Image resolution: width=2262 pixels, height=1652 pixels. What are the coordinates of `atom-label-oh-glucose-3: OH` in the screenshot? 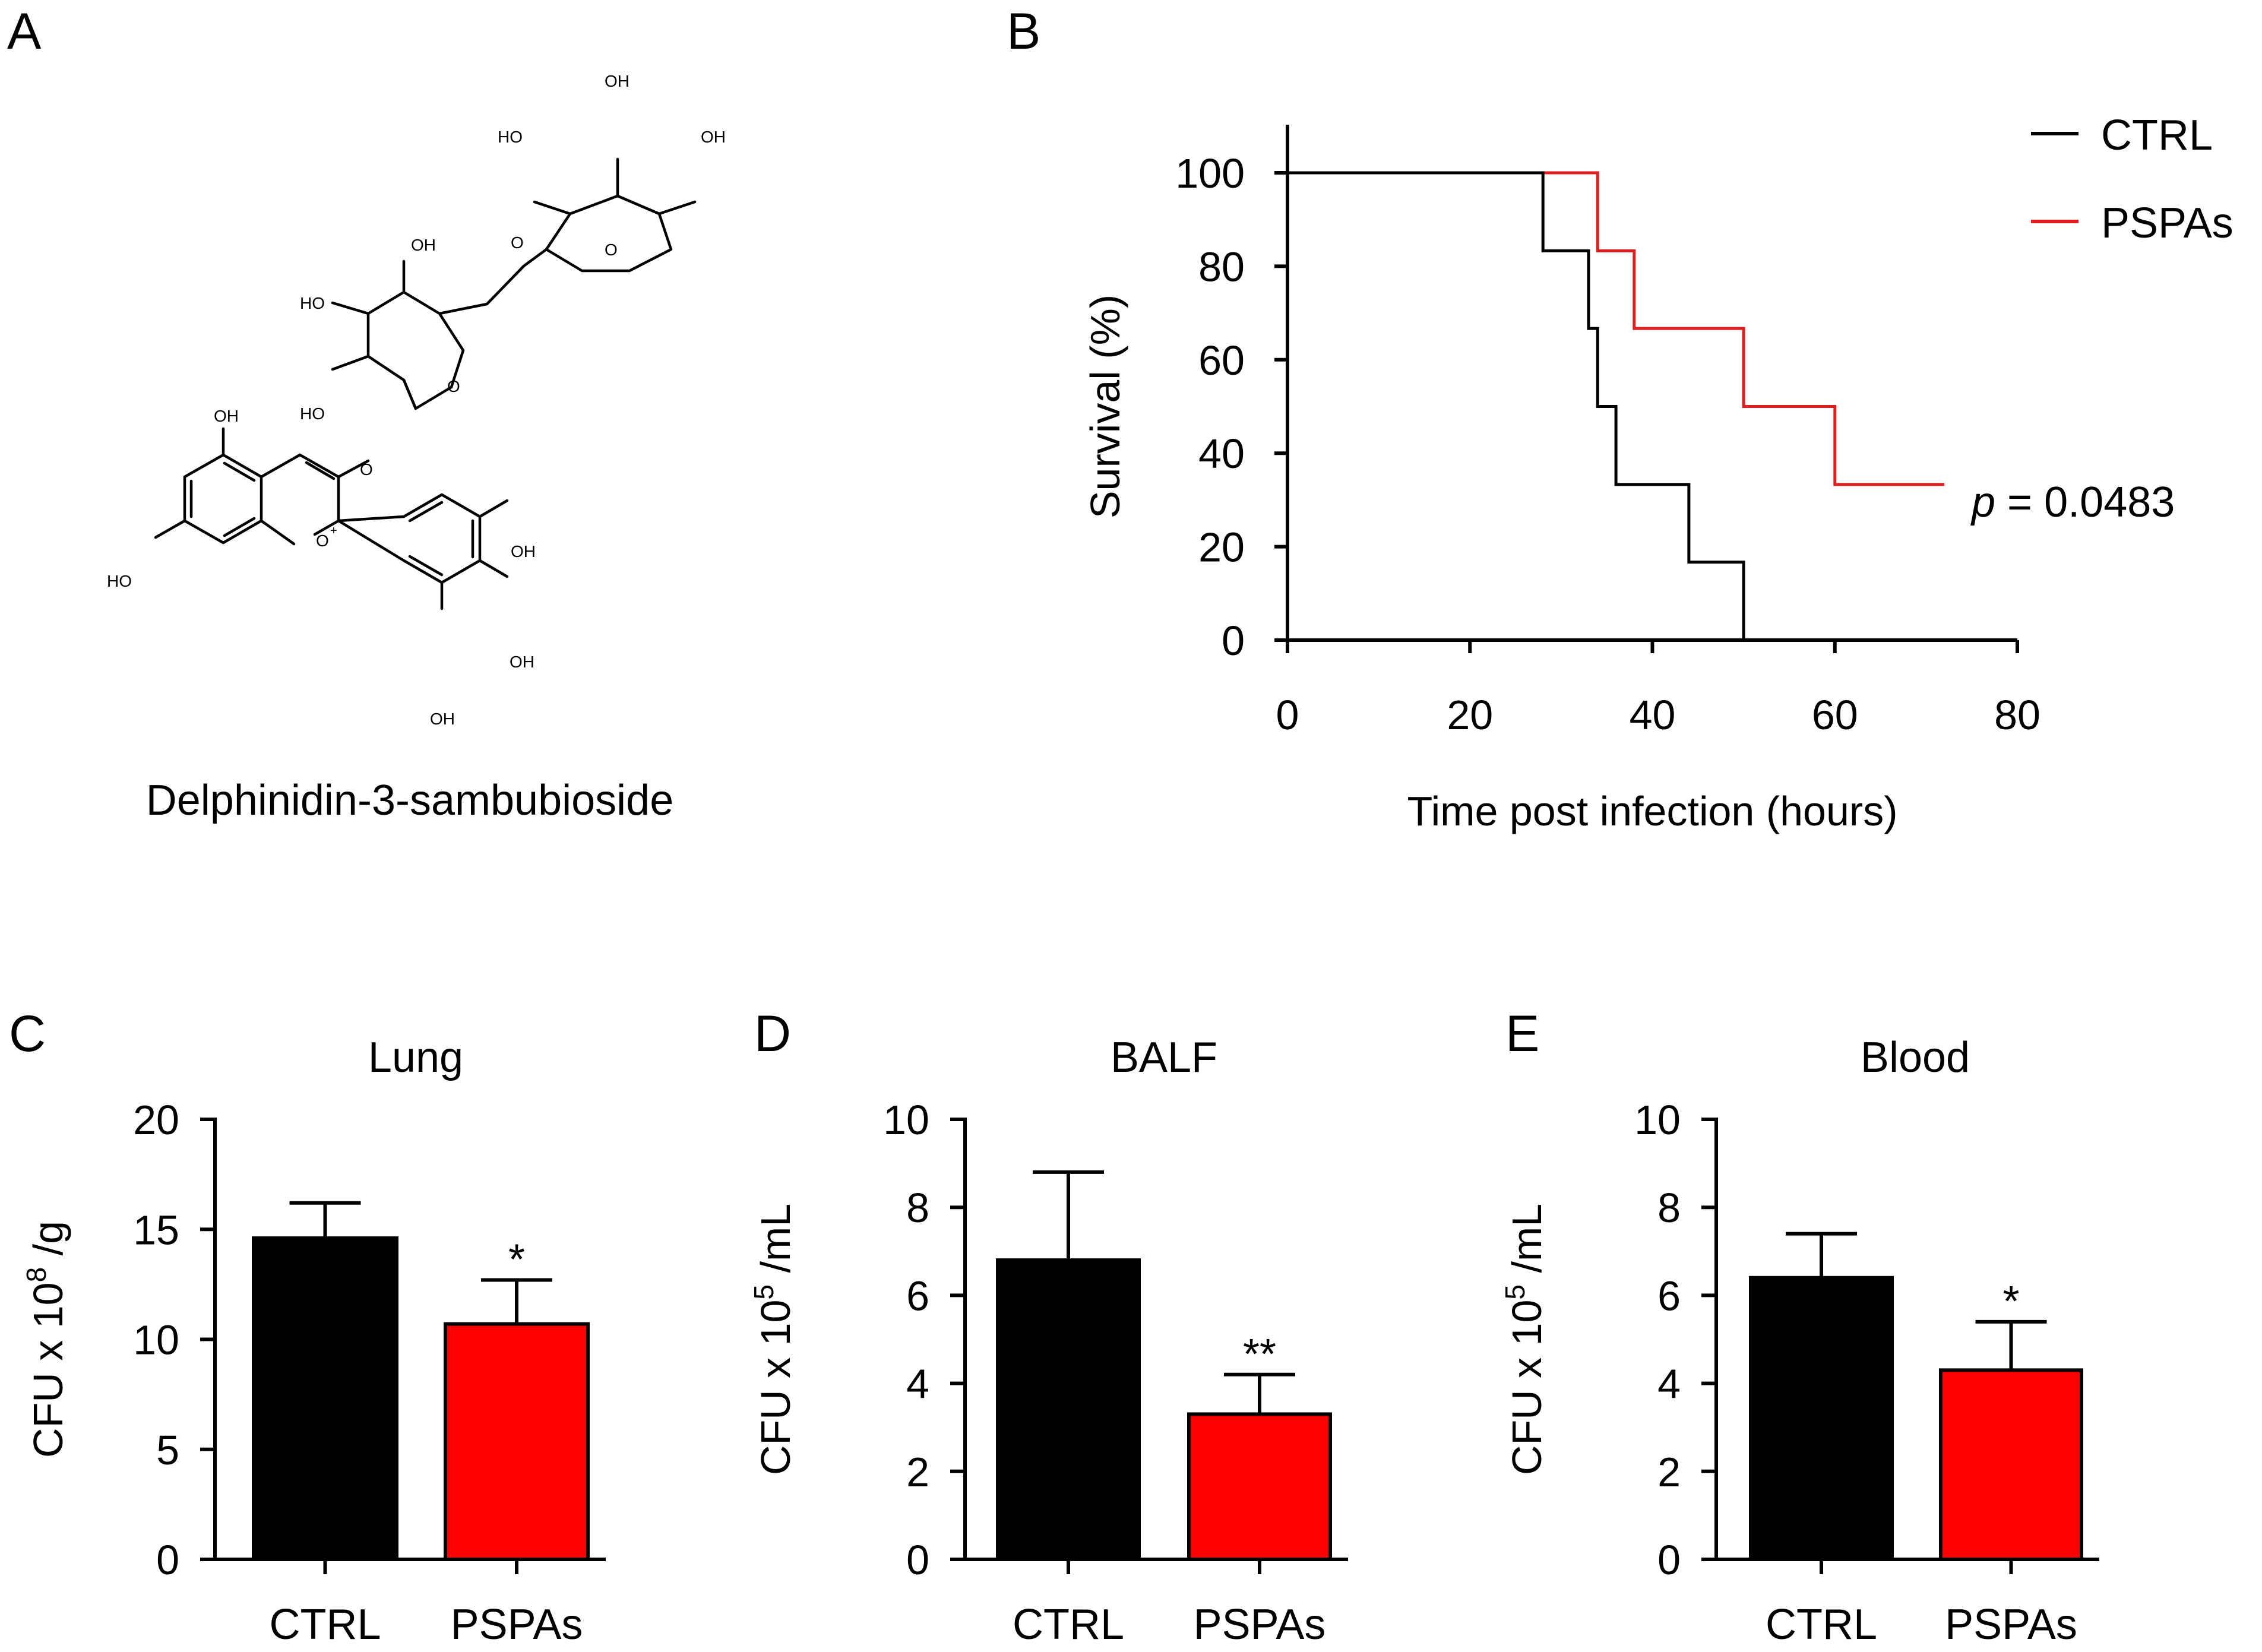 It's located at (423, 245).